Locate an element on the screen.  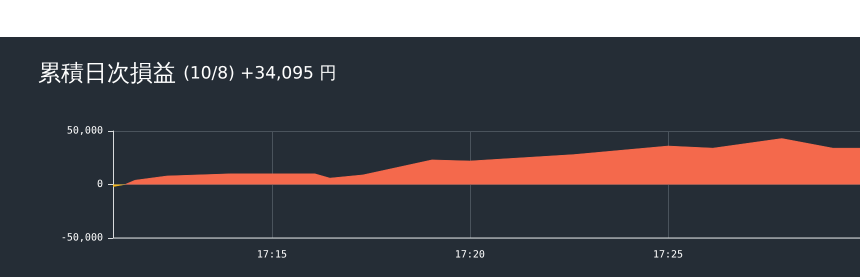
y-tick-label: 50,000 is located at coordinates (84, 131).